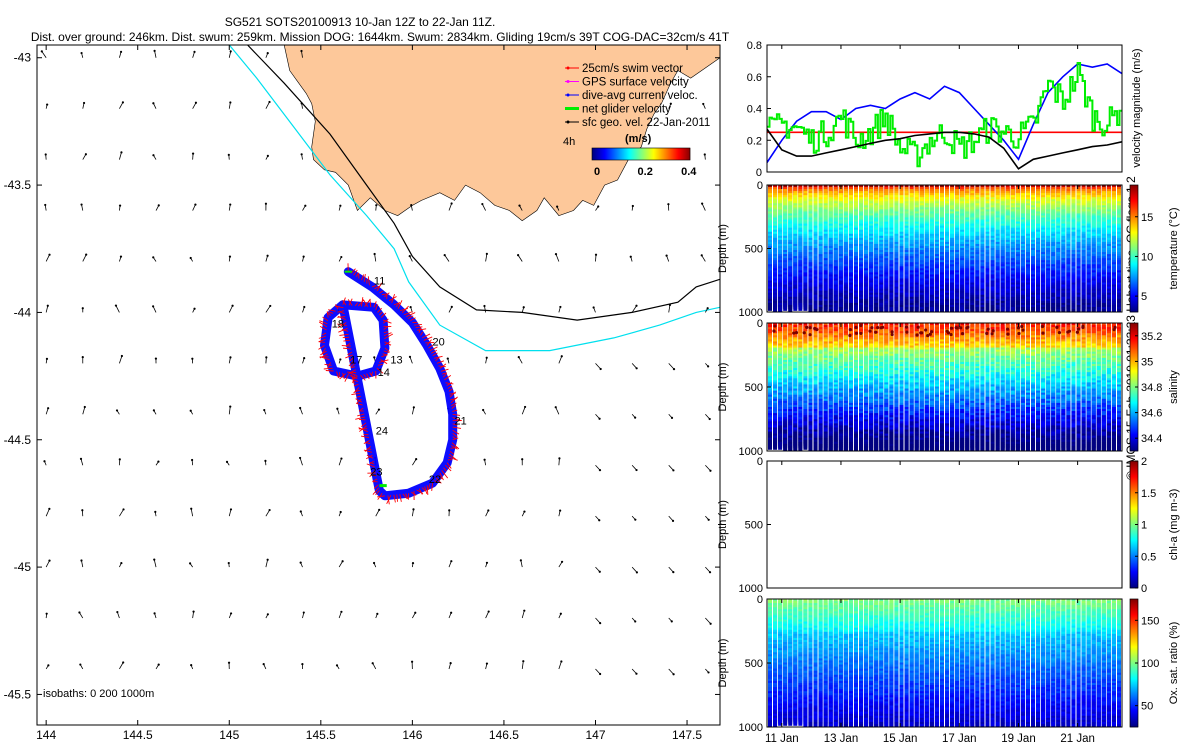 The image size is (1200, 750). Describe the element at coordinates (376, 472) in the screenshot. I see `day-label: 23` at that location.